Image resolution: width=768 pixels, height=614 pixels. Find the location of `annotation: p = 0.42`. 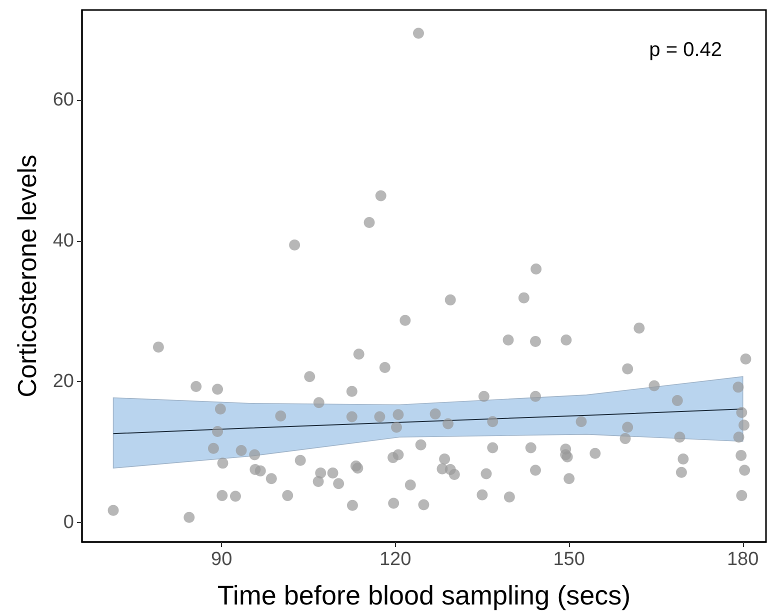

annotation: p = 0.42 is located at coordinates (685, 50).